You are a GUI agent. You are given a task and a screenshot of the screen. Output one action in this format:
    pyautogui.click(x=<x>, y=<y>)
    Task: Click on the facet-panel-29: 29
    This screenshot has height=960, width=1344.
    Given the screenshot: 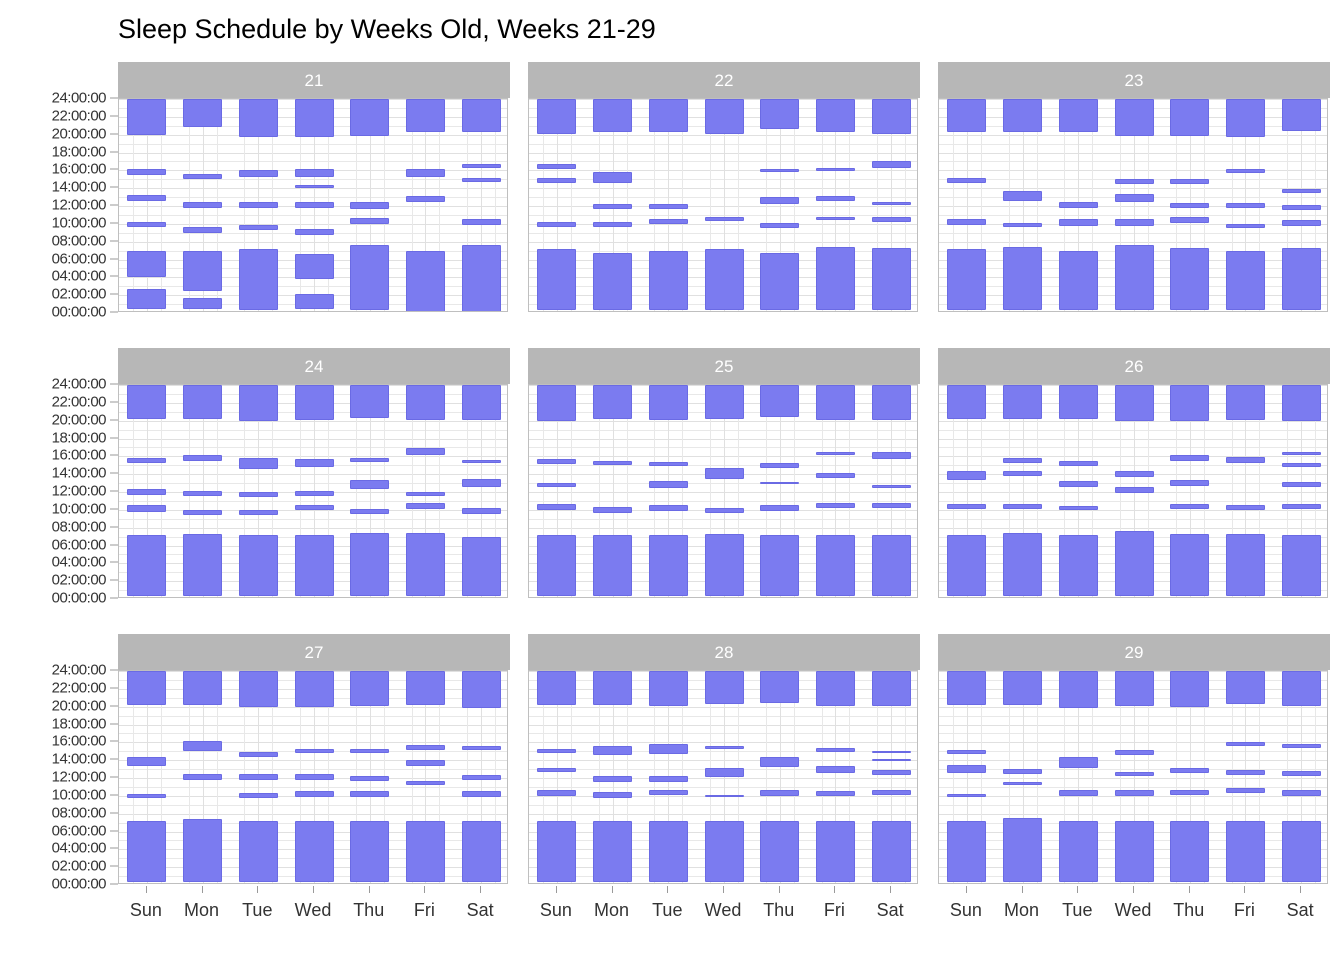 What is the action you would take?
    pyautogui.click(x=1134, y=772)
    